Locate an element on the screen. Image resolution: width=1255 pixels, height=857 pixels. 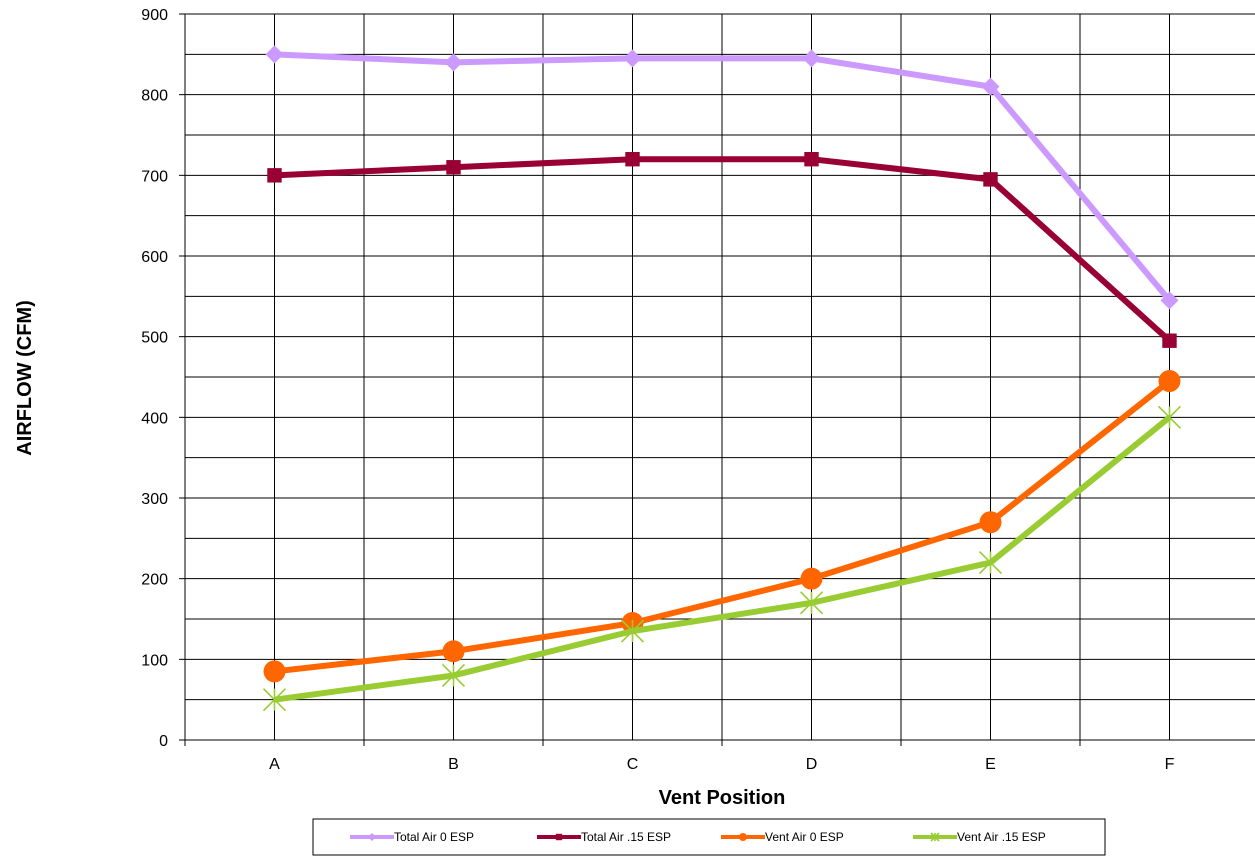
y-tick-label: 0 is located at coordinates (163, 741).